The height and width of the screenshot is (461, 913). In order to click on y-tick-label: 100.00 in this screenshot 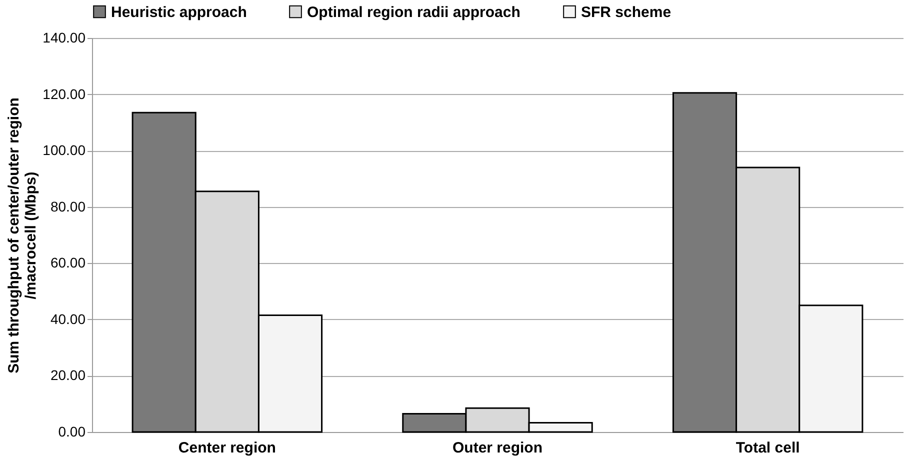, I will do `click(64, 150)`.